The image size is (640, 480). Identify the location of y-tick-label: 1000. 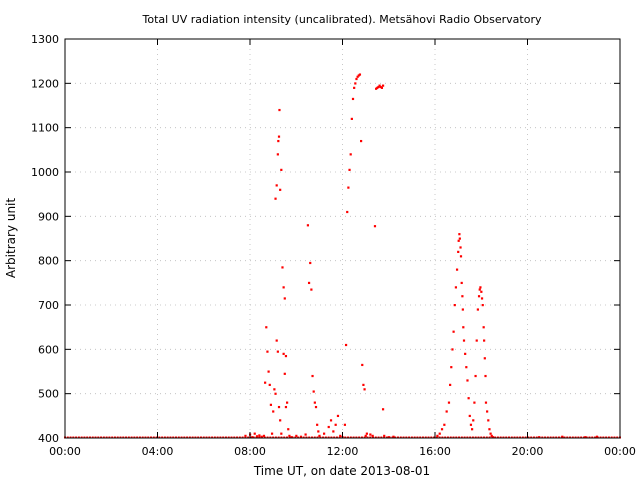
(45, 172).